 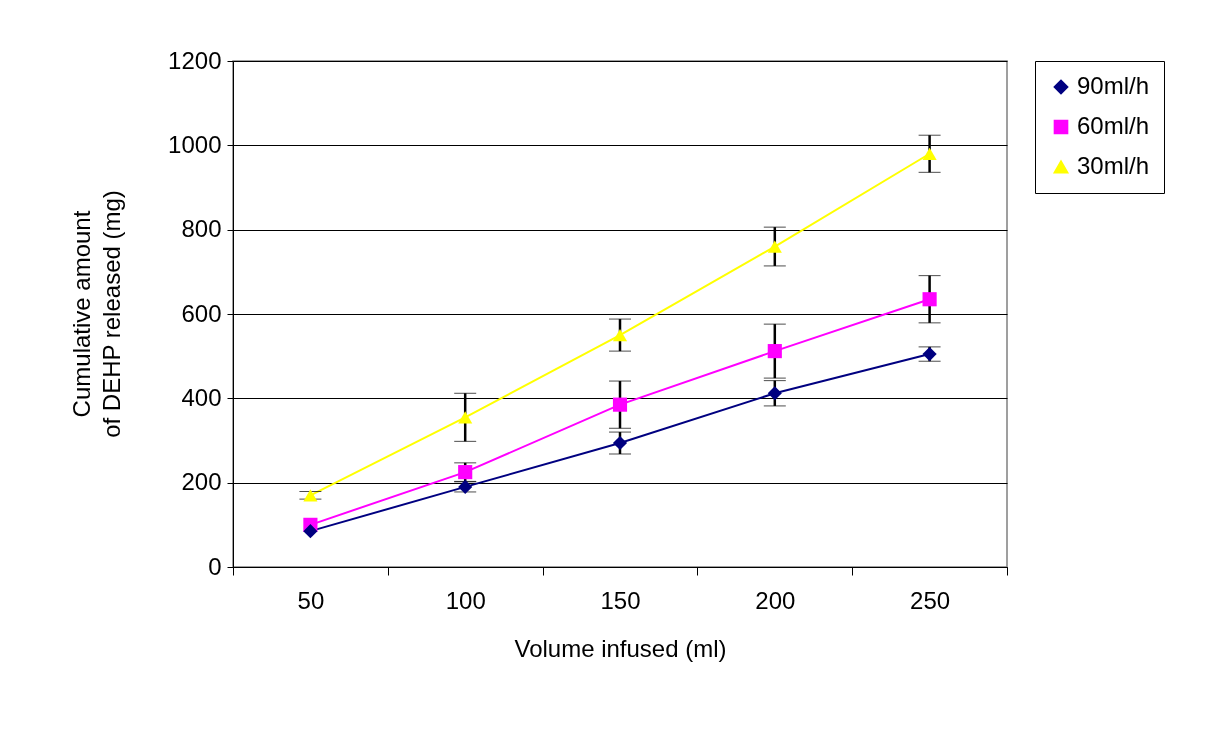 I want to click on legend-label: 60ml/h, so click(x=1113, y=125).